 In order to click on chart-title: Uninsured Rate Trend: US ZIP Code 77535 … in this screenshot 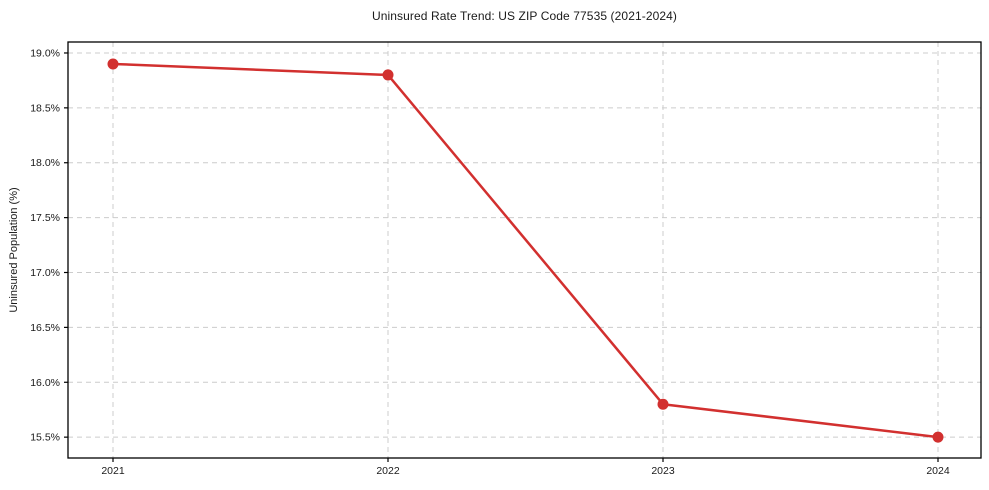, I will do `click(524, 16)`.